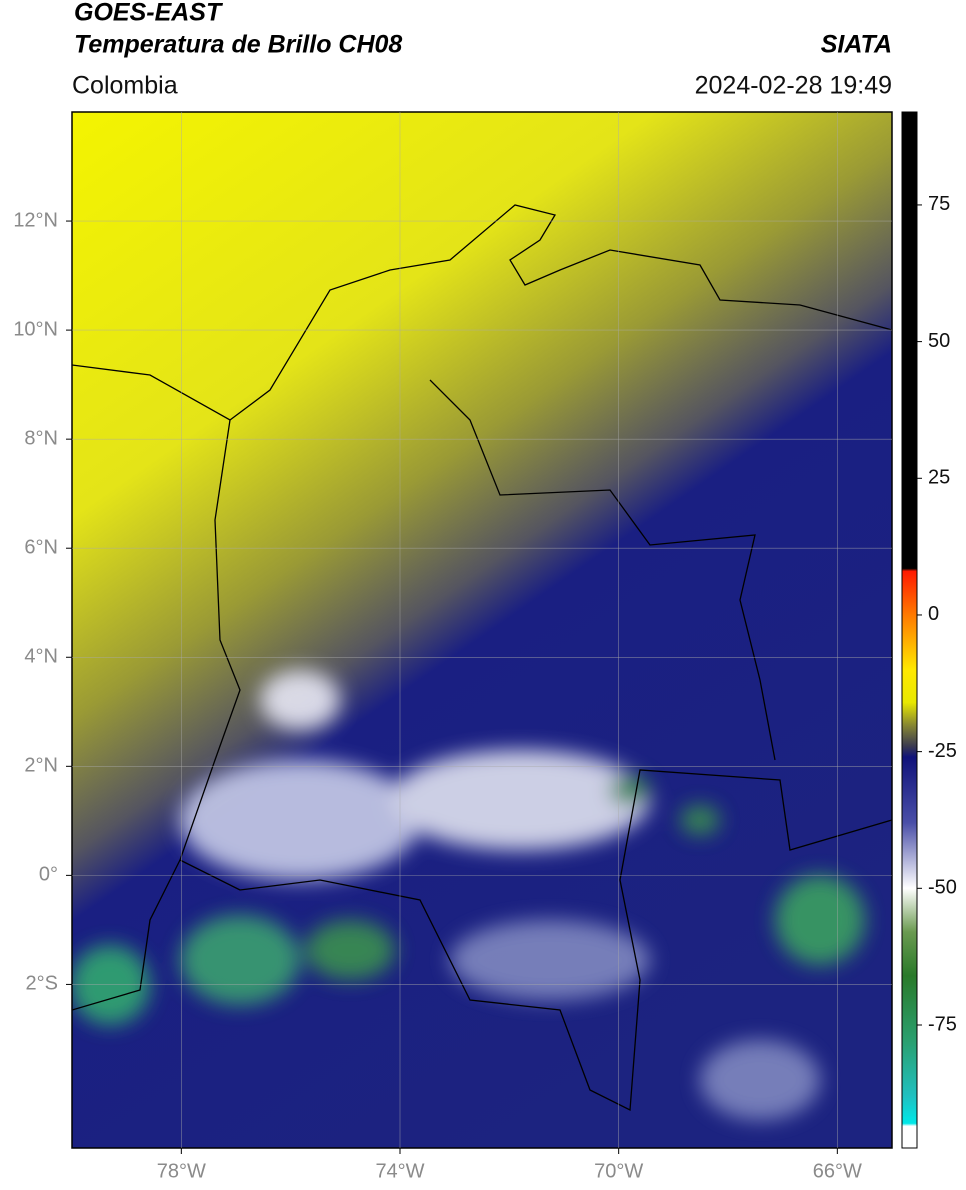  What do you see at coordinates (793, 86) in the screenshot?
I see `datetime: 2024-02-28 19:49` at bounding box center [793, 86].